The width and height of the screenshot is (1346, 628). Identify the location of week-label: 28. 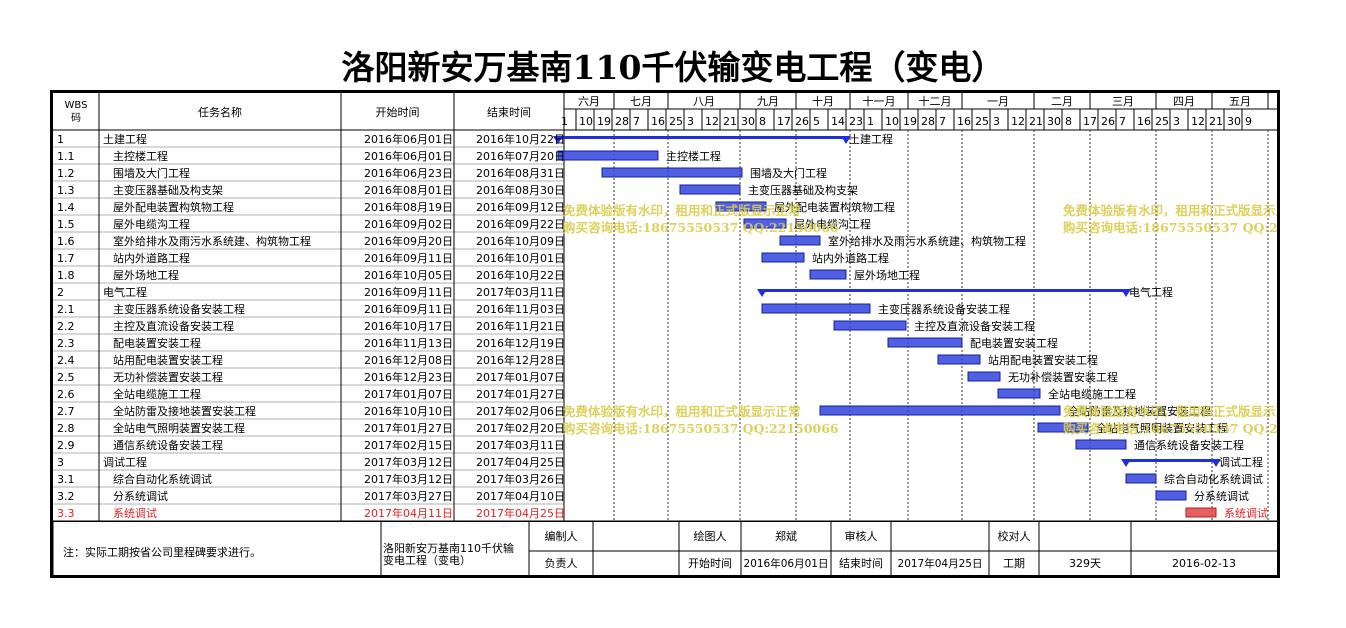
(622, 121).